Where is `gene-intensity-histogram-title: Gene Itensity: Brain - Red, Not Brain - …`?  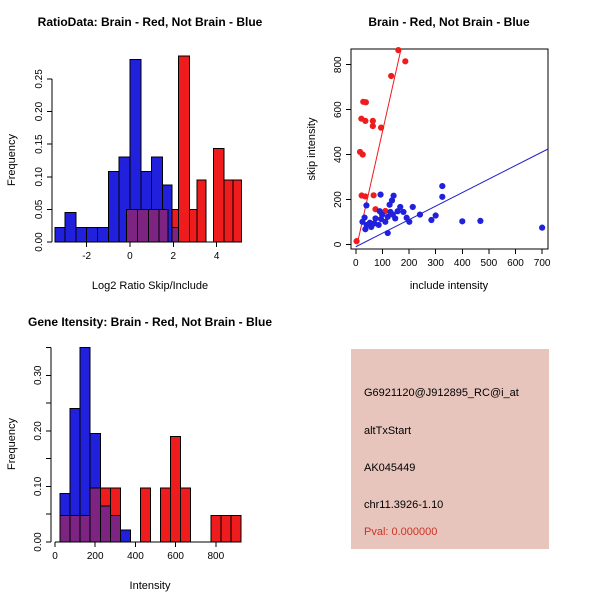
gene-intensity-histogram-title: Gene Itensity: Brain - Red, Not Brain - … is located at coordinates (150, 322).